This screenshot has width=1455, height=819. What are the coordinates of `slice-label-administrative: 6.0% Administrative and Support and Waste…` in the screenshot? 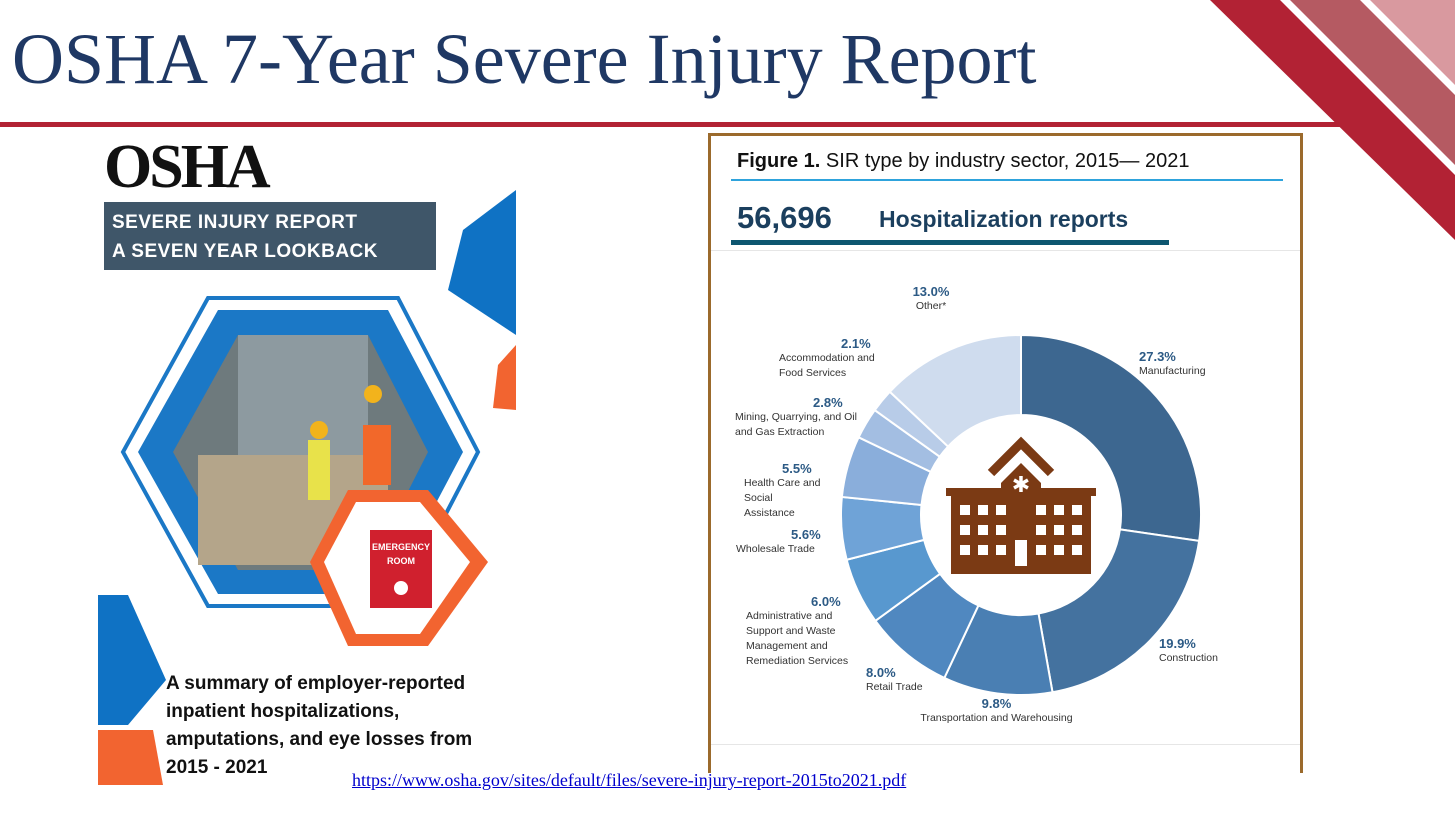 It's located at (803, 631).